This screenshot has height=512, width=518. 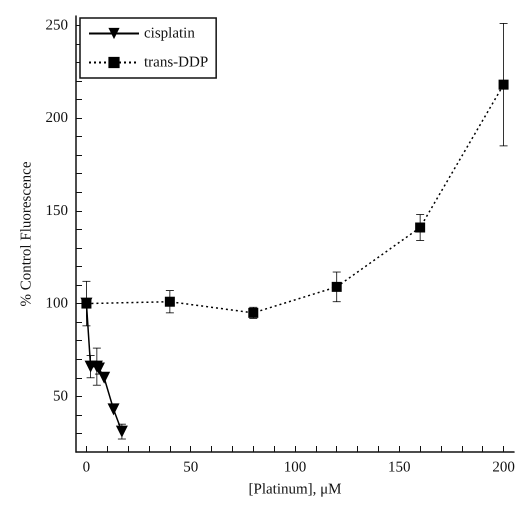 What do you see at coordinates (295, 490) in the screenshot?
I see `x-axis-title: [Platinum], μM` at bounding box center [295, 490].